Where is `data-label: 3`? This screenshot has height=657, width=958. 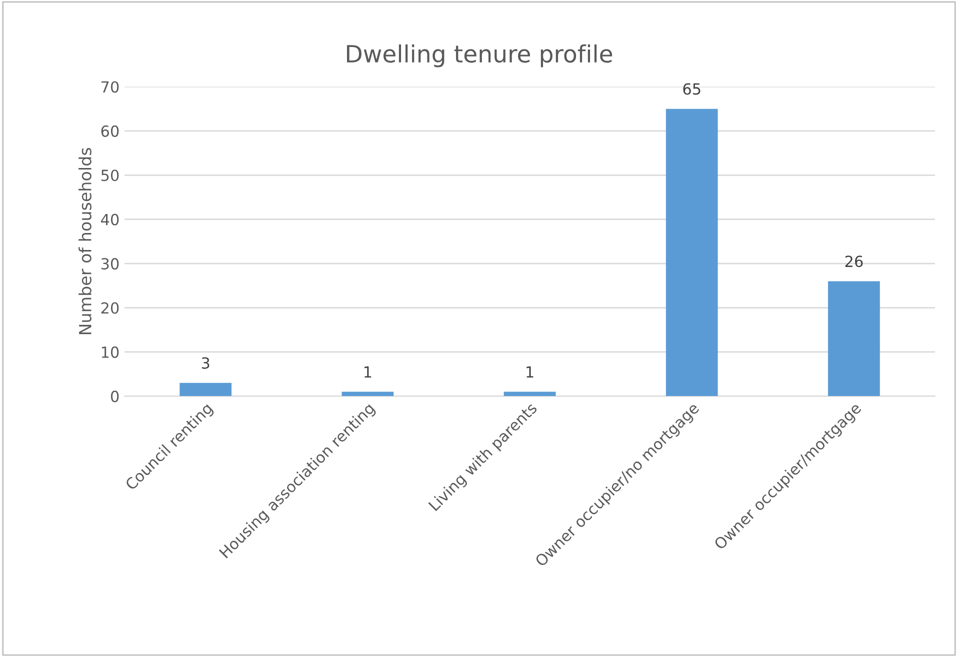 data-label: 3 is located at coordinates (206, 363).